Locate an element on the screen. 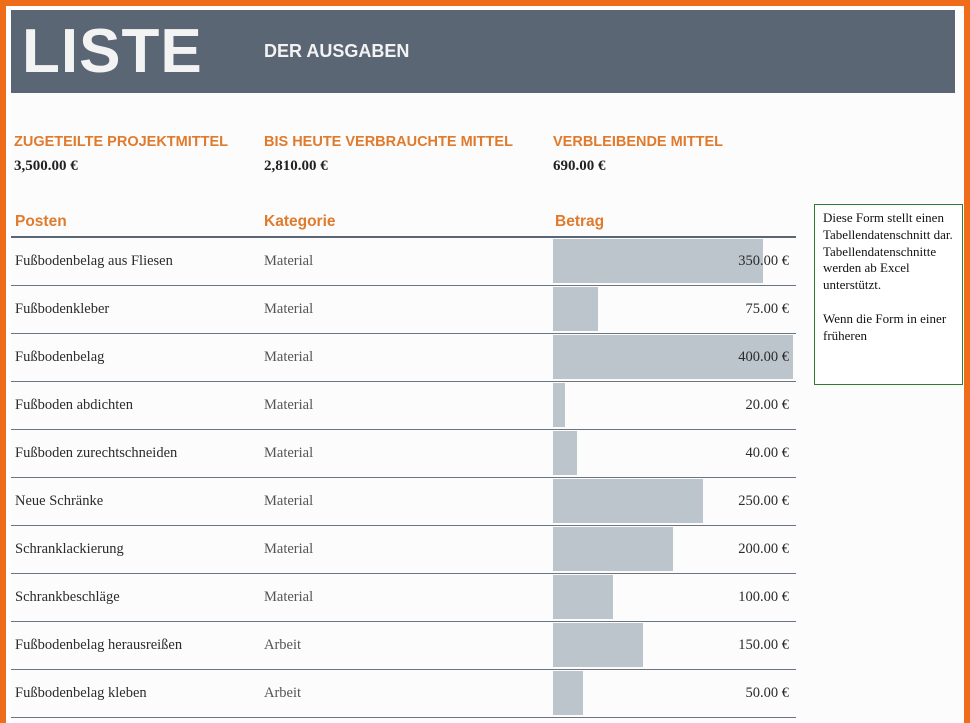  row-amount: 350.00 € is located at coordinates (763, 261).